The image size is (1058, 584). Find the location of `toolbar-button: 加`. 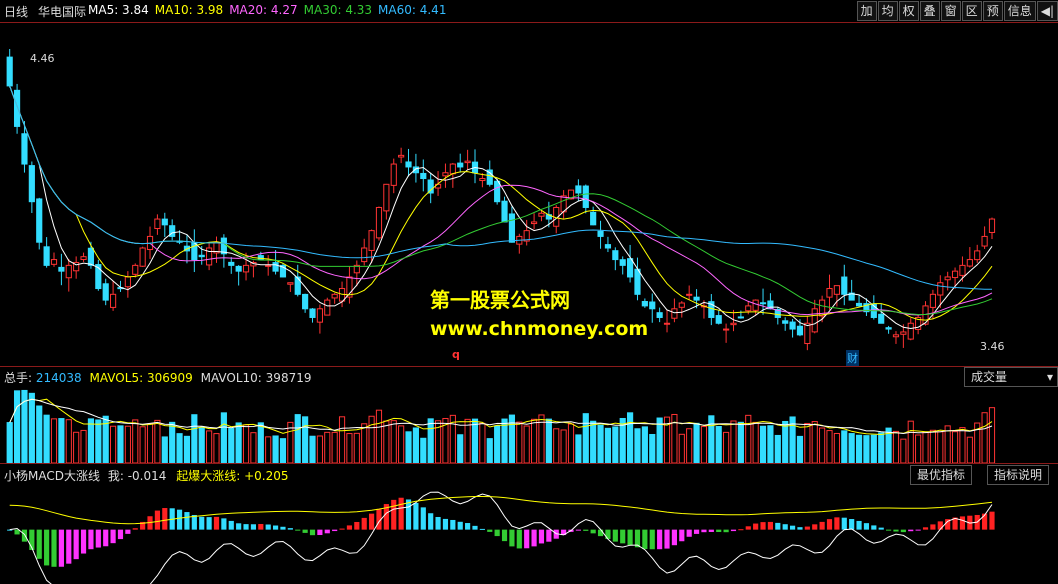

toolbar-button: 加 is located at coordinates (866, 11).